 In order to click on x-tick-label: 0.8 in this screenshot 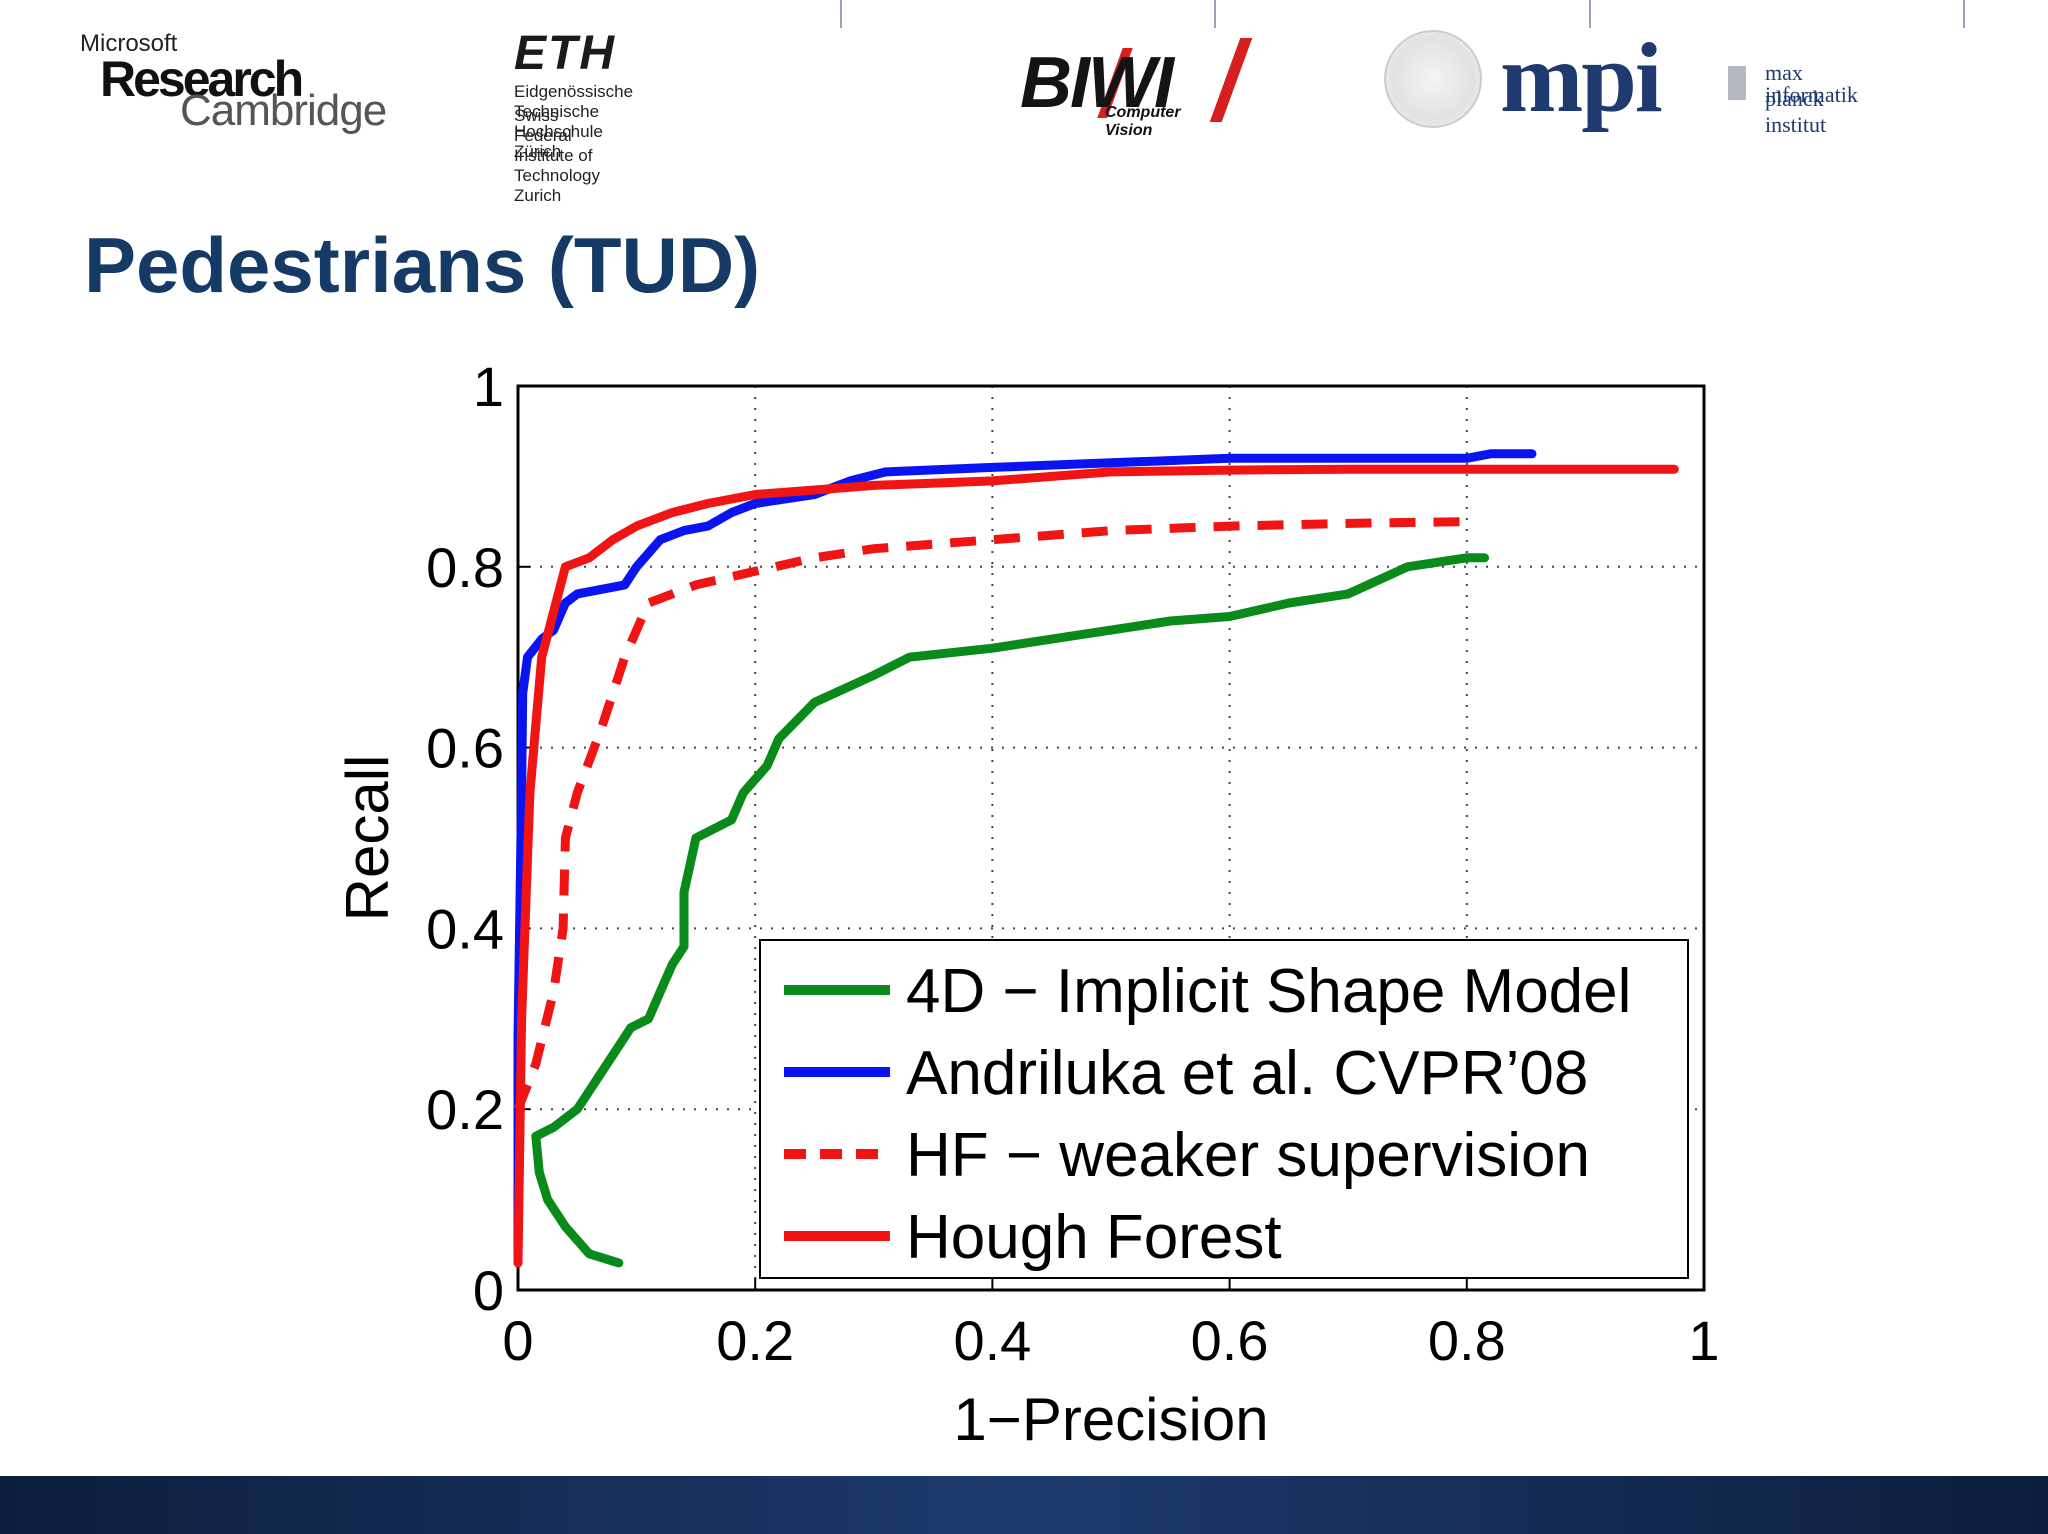, I will do `click(1467, 1340)`.